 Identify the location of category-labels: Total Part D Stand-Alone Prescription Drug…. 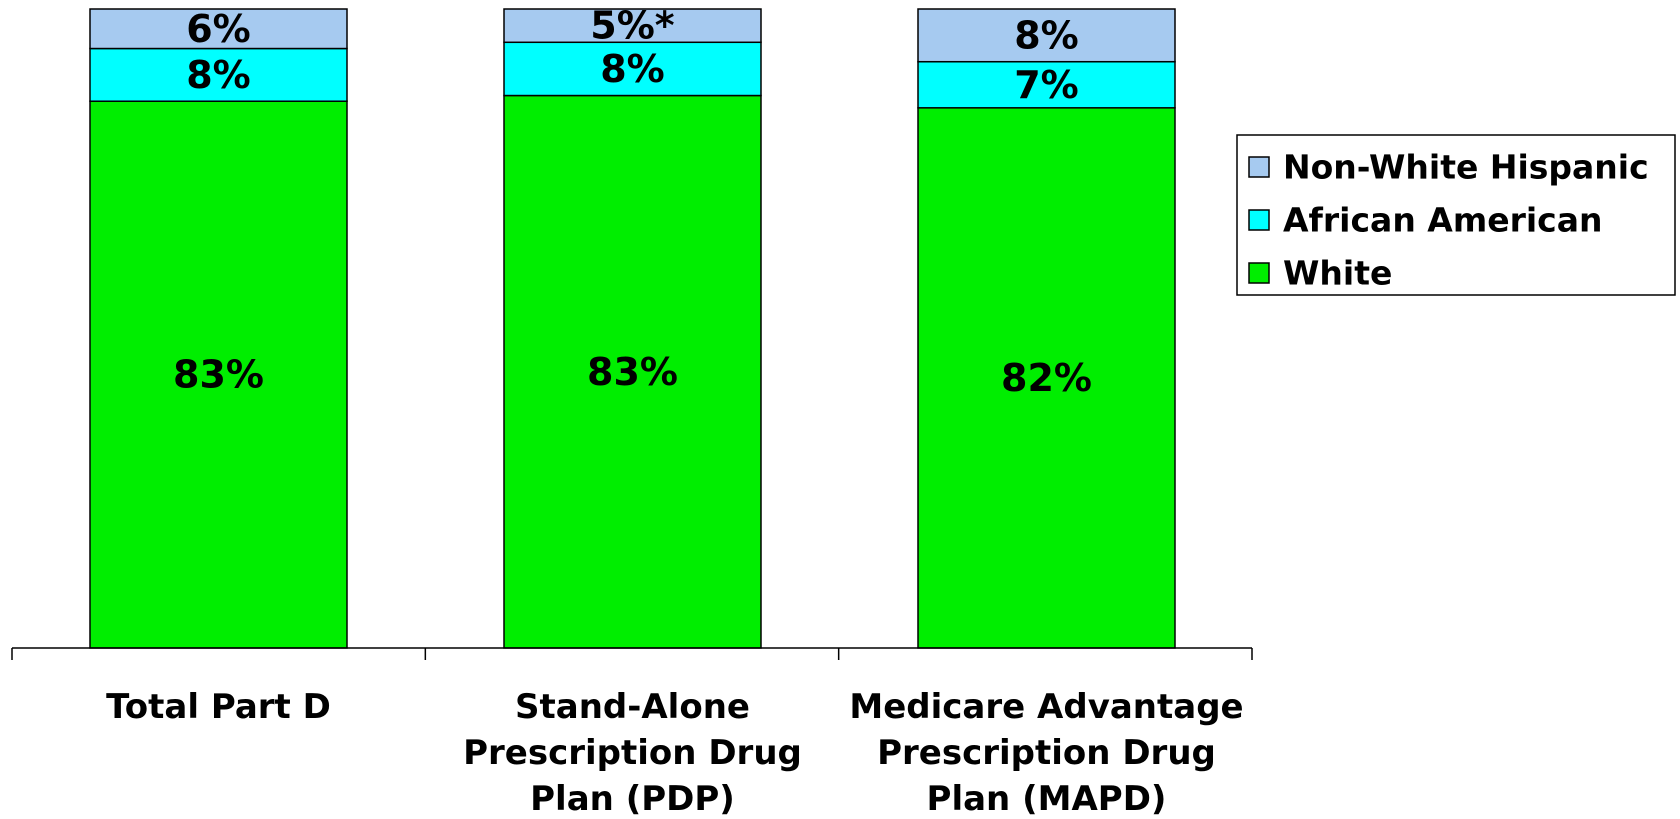
(674, 753).